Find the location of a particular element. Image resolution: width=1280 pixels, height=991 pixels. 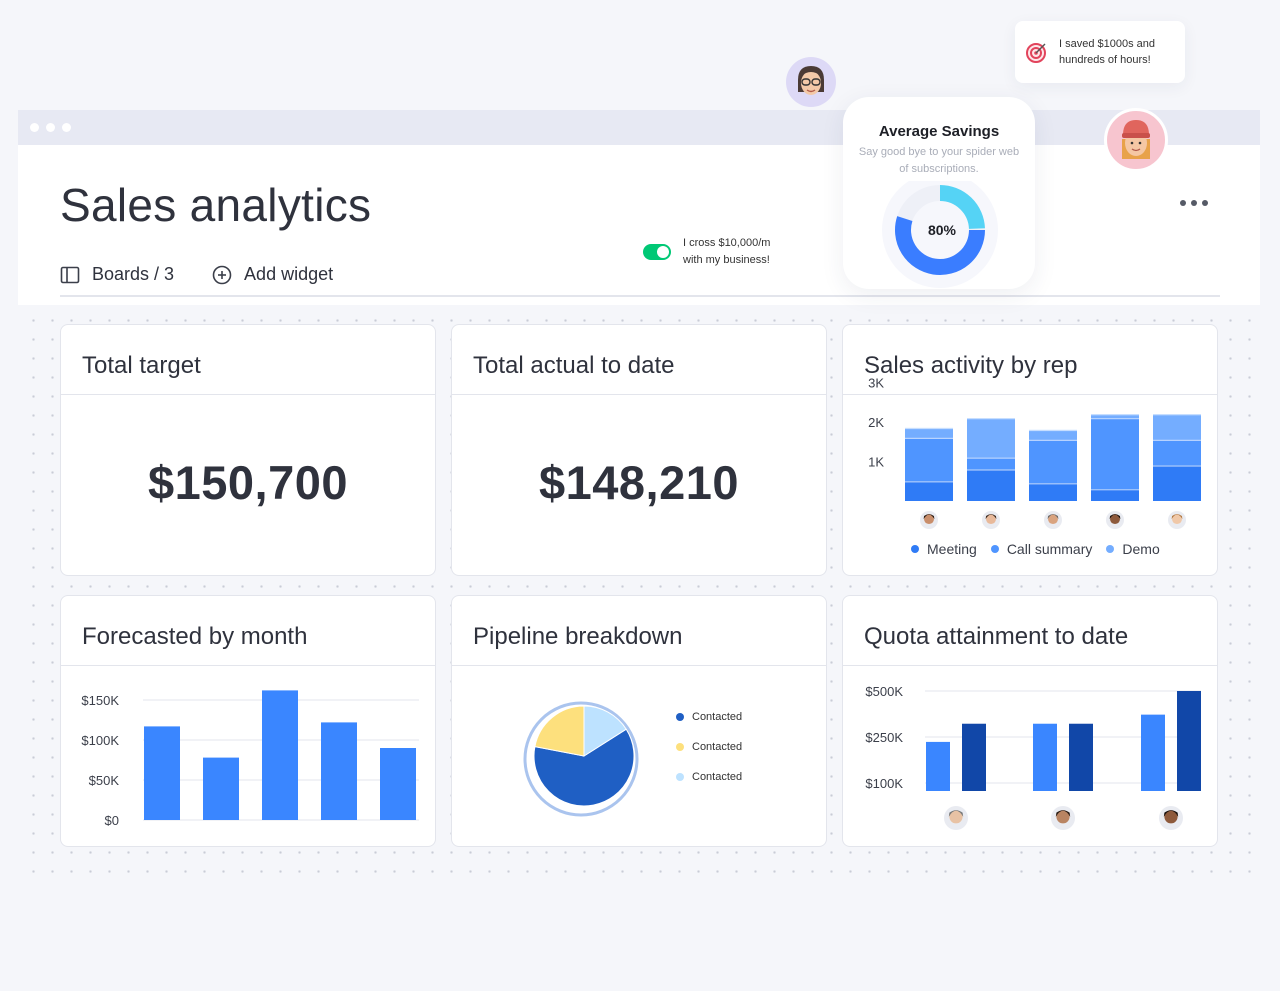

y-tick-label: 1K is located at coordinates (876, 462).